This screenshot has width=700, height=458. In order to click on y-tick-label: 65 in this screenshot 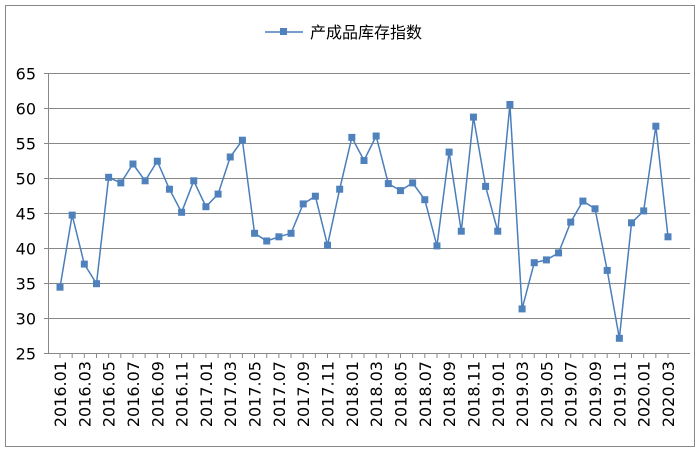, I will do `click(26, 74)`.